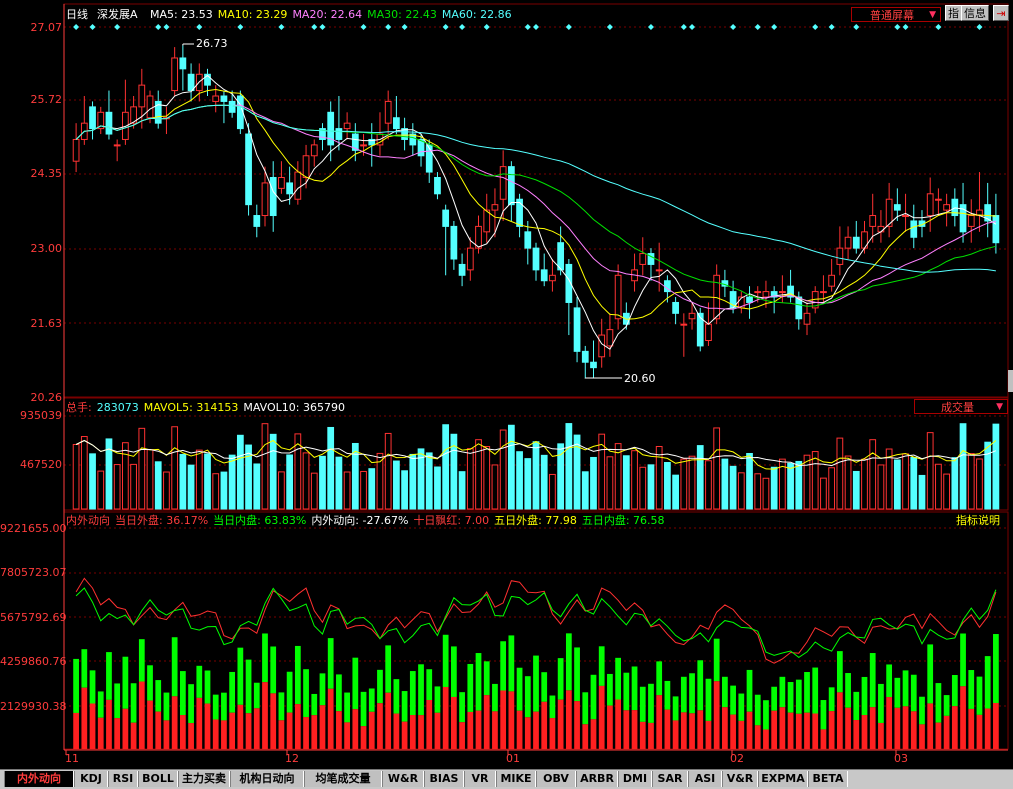 The height and width of the screenshot is (789, 1013). Describe the element at coordinates (828, 779) in the screenshot. I see `tab-18: BETA` at that location.